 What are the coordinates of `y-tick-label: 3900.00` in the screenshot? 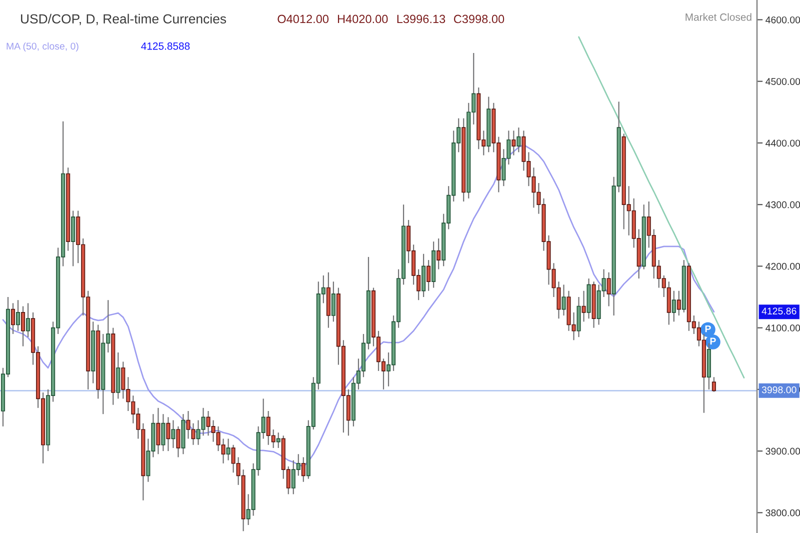 It's located at (783, 451).